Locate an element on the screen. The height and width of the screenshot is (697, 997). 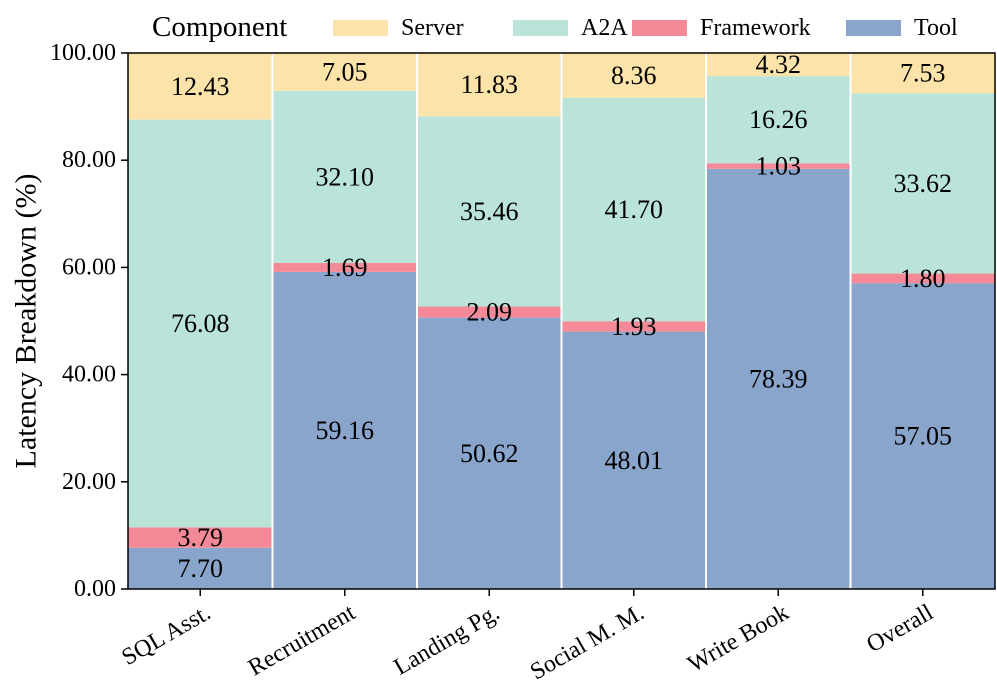
data-label-server-social-m-m: 8.36 is located at coordinates (634, 75).